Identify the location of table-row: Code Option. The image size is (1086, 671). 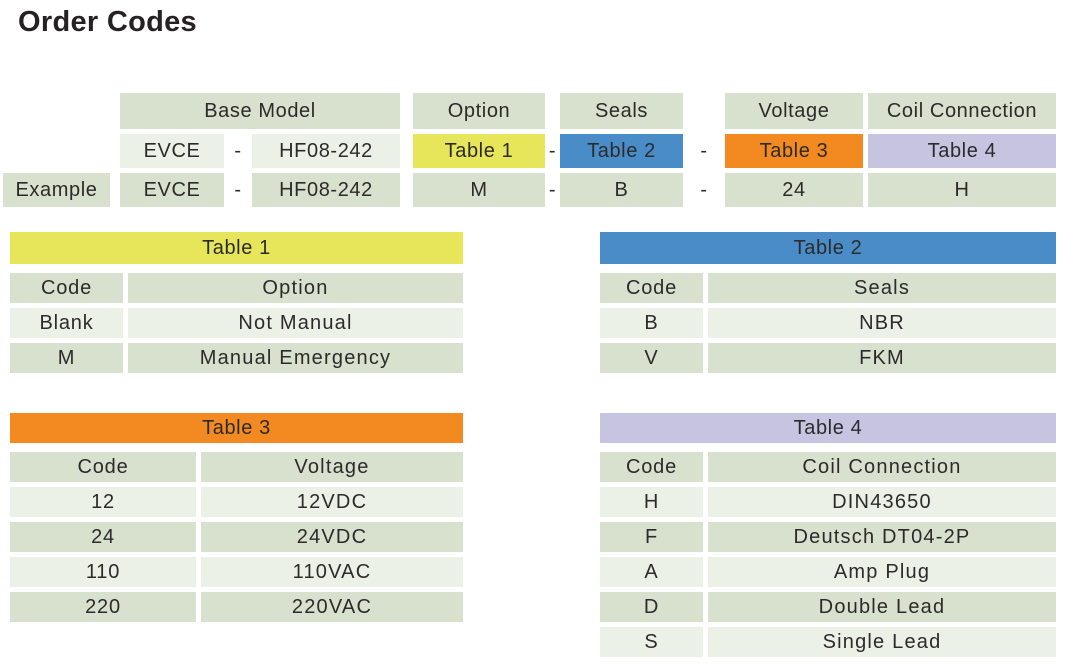
(236, 288).